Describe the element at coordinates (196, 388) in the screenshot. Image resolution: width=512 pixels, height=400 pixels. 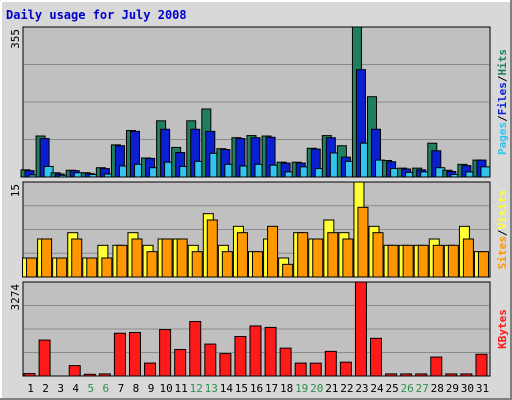
I see `x-tick-label-day-12: 12` at that location.